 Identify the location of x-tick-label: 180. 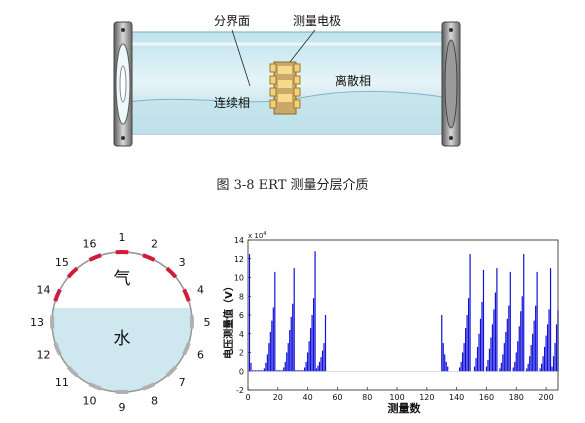
(516, 397).